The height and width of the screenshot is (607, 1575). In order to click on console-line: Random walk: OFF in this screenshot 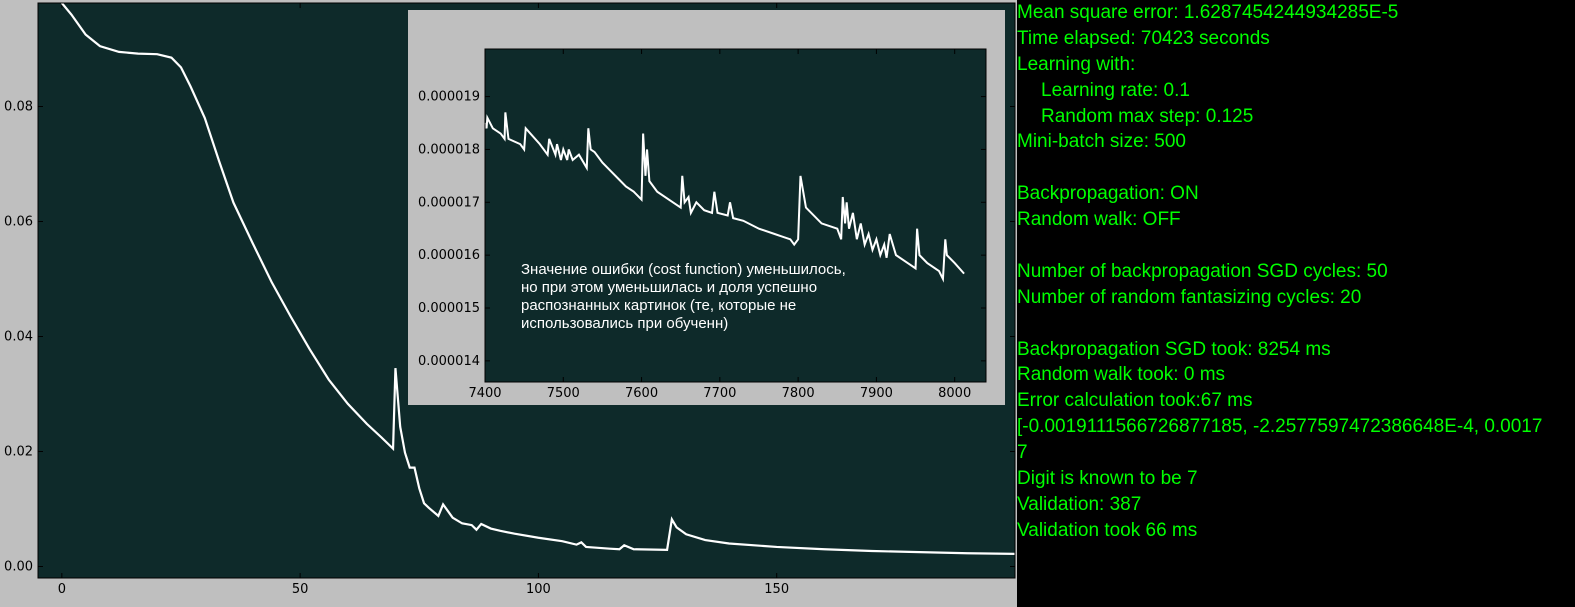, I will do `click(1099, 220)`.